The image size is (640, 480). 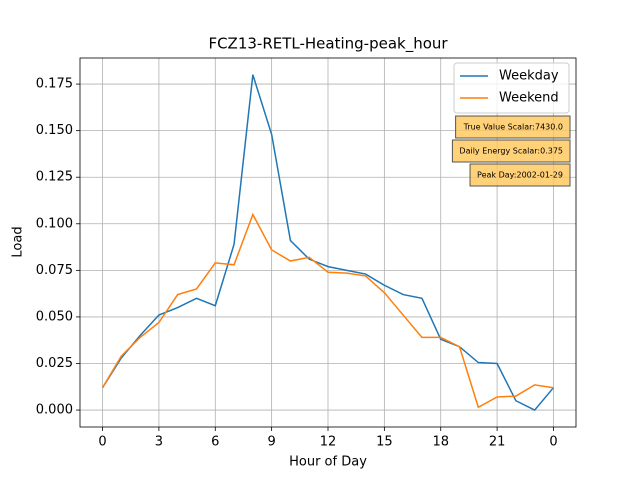 I want to click on x-tick-label: 15, so click(x=384, y=442).